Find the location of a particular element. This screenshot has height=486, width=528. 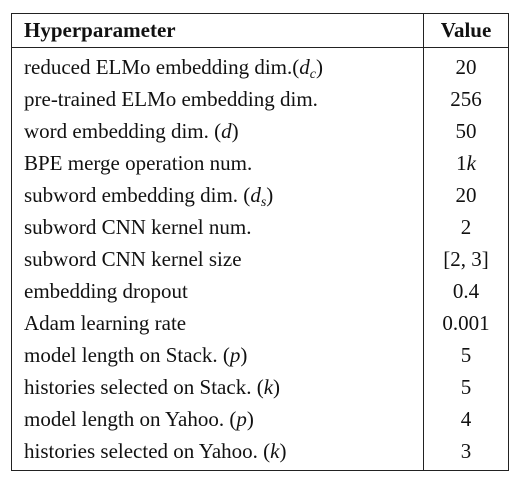

hyperparameter-cell: subword CNN kernel size is located at coordinates (217, 259).